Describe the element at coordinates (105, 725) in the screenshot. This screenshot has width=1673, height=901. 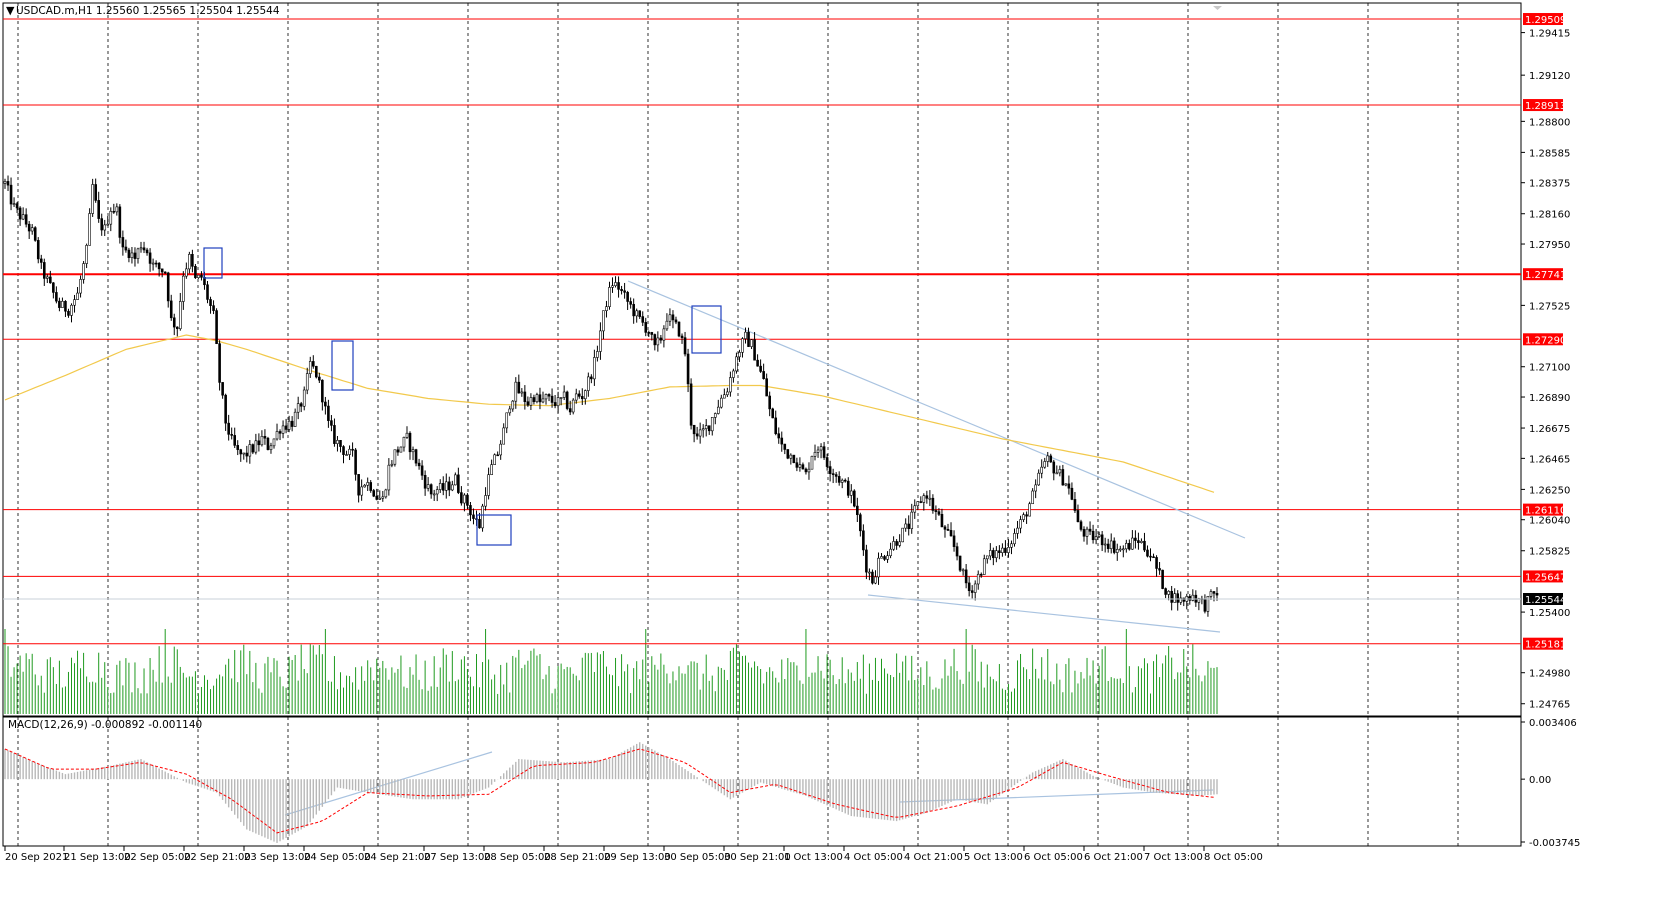
I see `macd-header: MACD(12,26,9) -0.000892 -0.001140` at that location.